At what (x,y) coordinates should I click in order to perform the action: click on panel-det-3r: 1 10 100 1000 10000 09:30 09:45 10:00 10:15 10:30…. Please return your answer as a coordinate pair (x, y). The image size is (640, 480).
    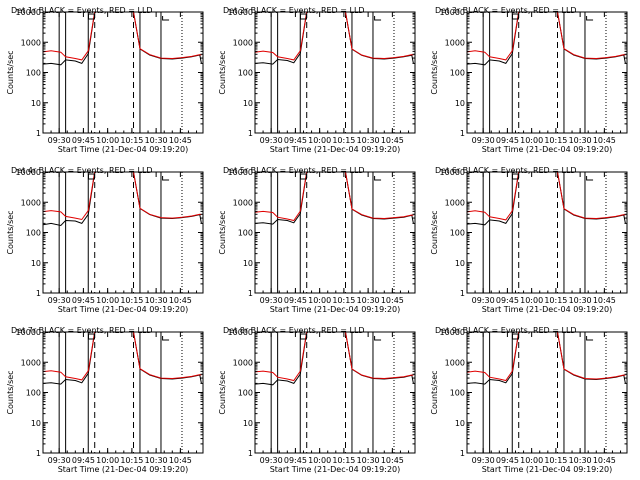
    Looking at the image, I should click on (529, 80).